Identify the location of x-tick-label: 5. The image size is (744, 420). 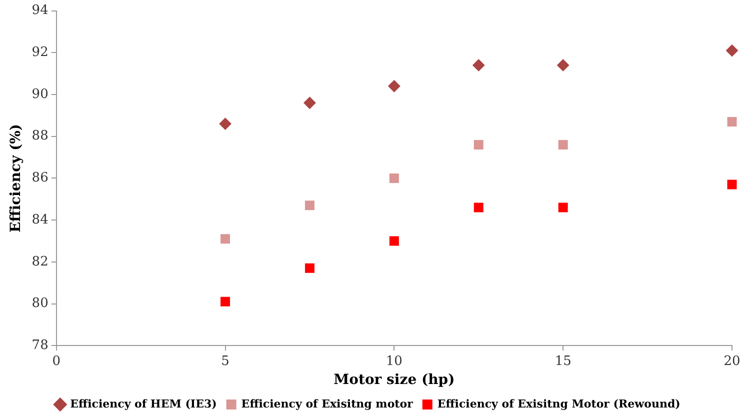
(225, 361).